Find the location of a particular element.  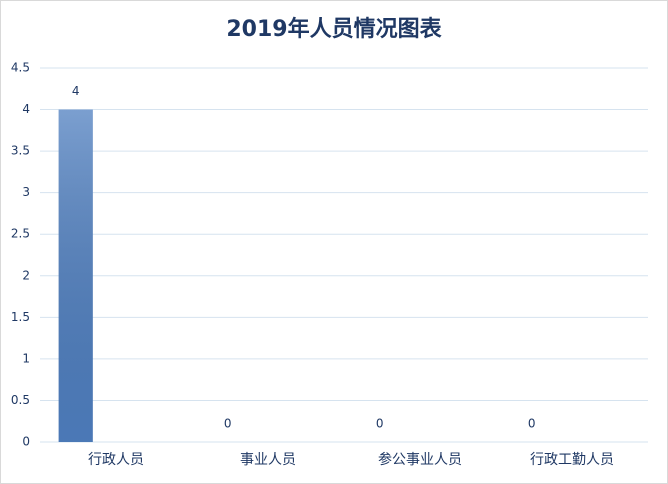

x-tick-label: 参公事业人员 is located at coordinates (420, 459).